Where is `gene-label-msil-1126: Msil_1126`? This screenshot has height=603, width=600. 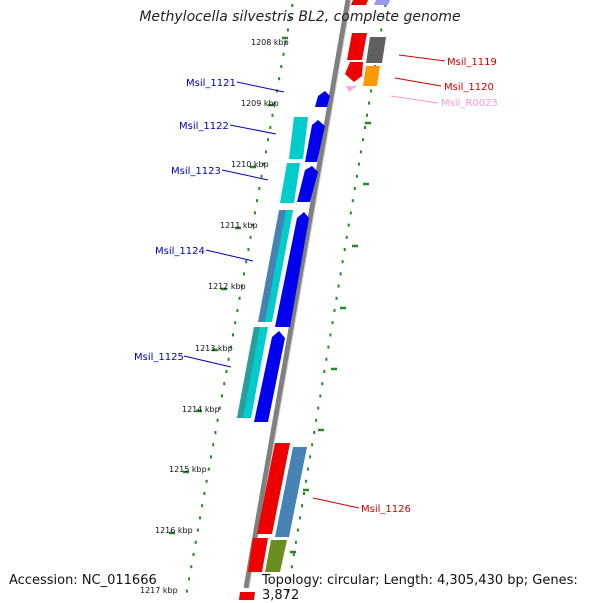 gene-label-msil-1126: Msil_1126 is located at coordinates (386, 509).